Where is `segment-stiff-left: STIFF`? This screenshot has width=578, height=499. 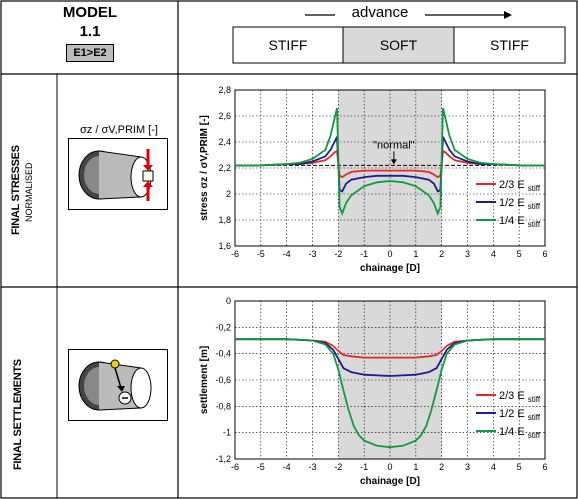
segment-stiff-left: STIFF is located at coordinates (288, 45).